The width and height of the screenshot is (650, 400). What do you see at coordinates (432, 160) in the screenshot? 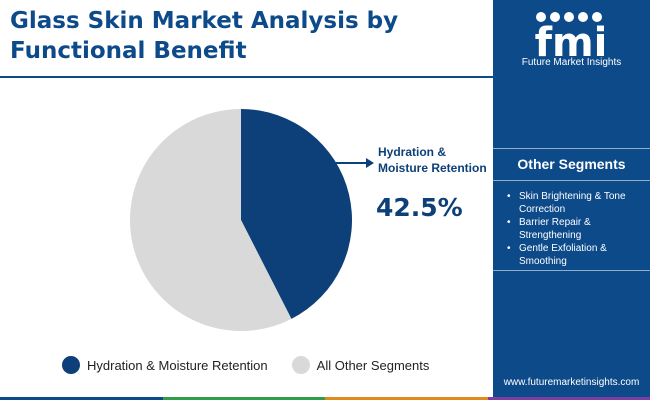
I see `callout-segment-label: Hydration & Moisture Retention` at bounding box center [432, 160].